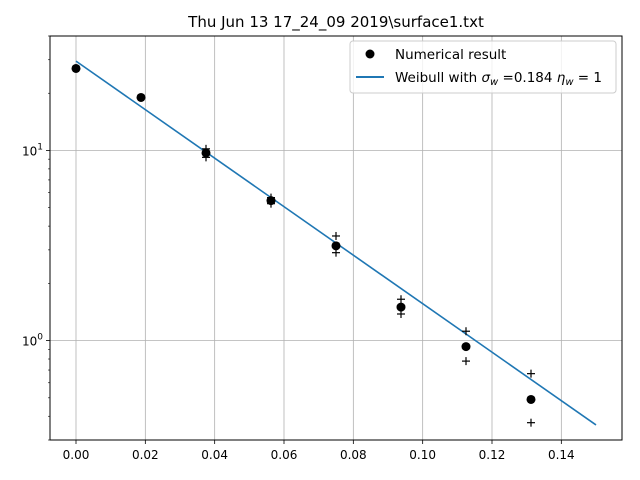 The height and width of the screenshot is (480, 640). I want to click on x-tick-label: 0.06, so click(284, 455).